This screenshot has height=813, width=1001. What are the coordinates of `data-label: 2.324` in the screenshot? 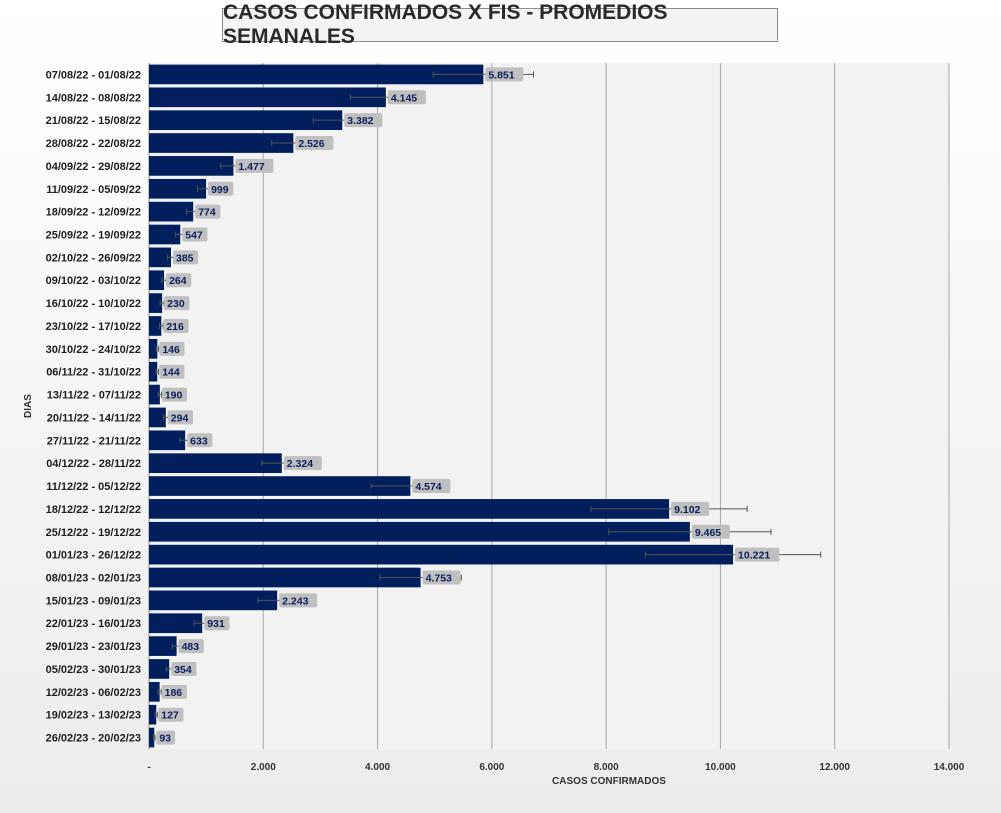 It's located at (300, 464).